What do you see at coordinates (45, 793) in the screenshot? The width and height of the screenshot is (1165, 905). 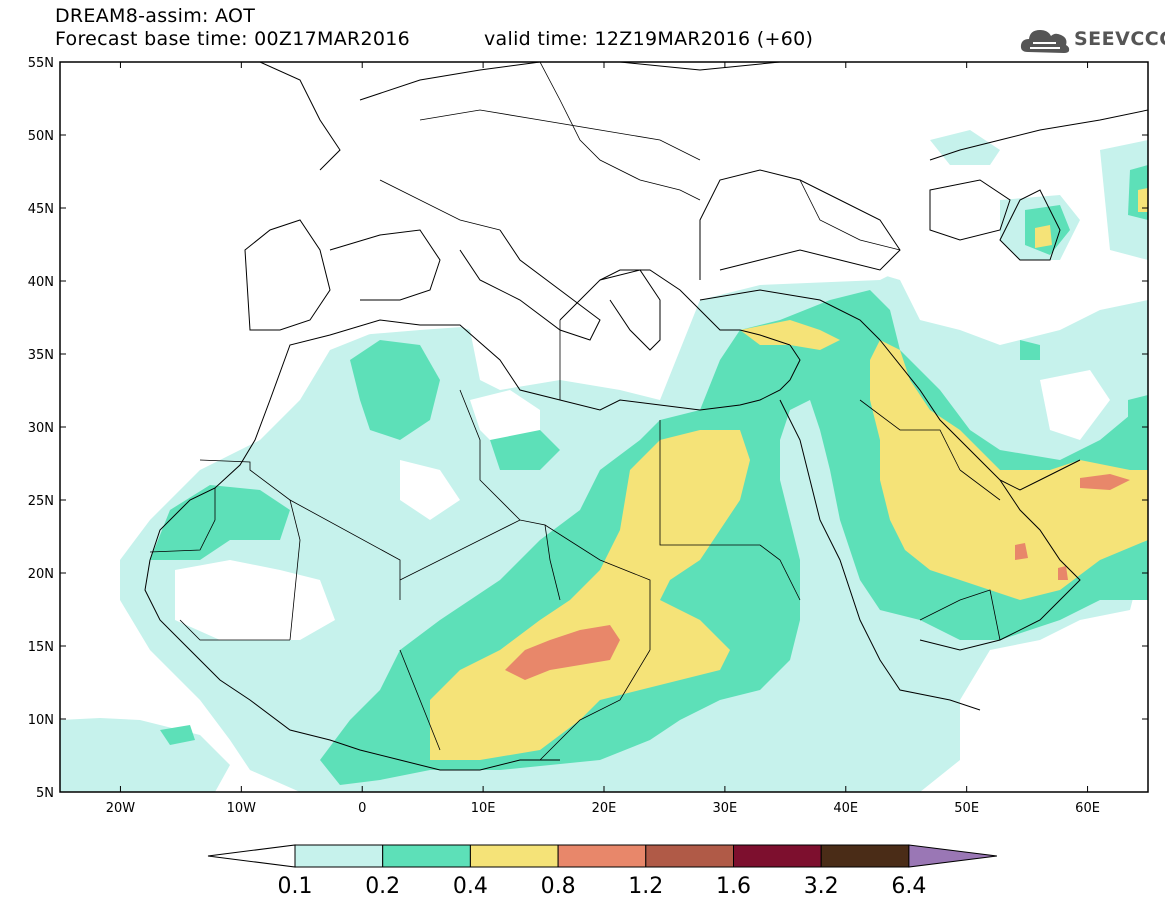 I see `lat-label-5N: 5N` at bounding box center [45, 793].